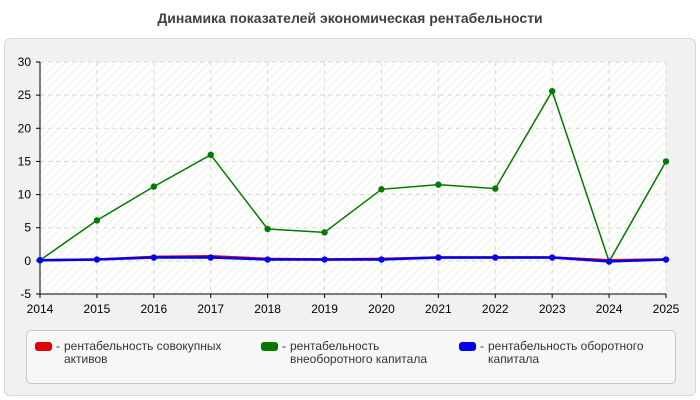  I want to click on x-tick-label: 2018, so click(267, 309).